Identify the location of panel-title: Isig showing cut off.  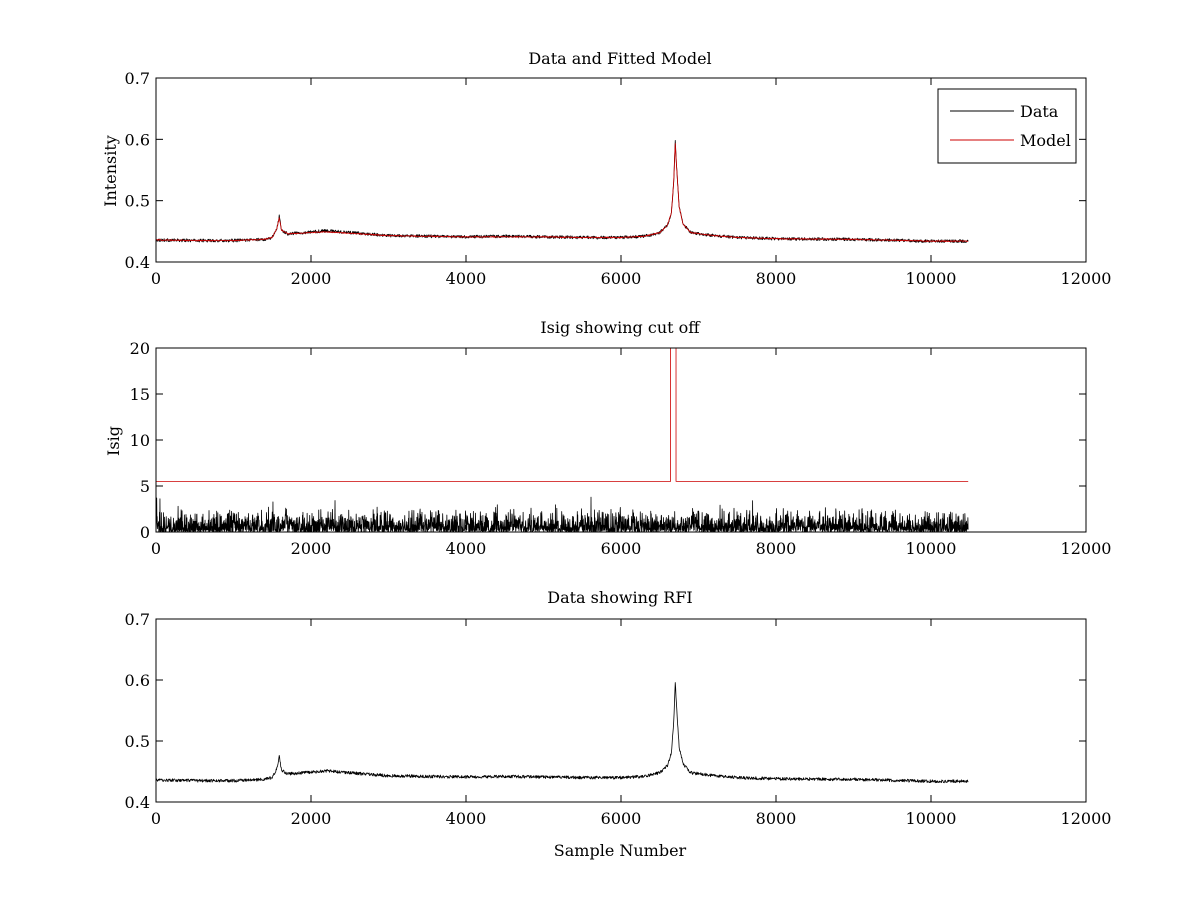
(620, 327).